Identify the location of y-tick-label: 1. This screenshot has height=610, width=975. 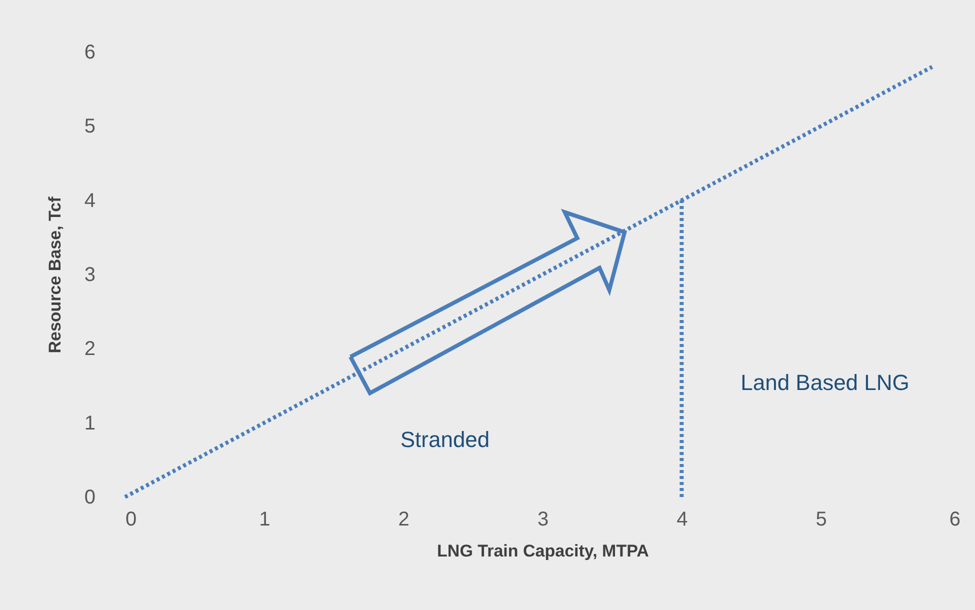
(90, 423).